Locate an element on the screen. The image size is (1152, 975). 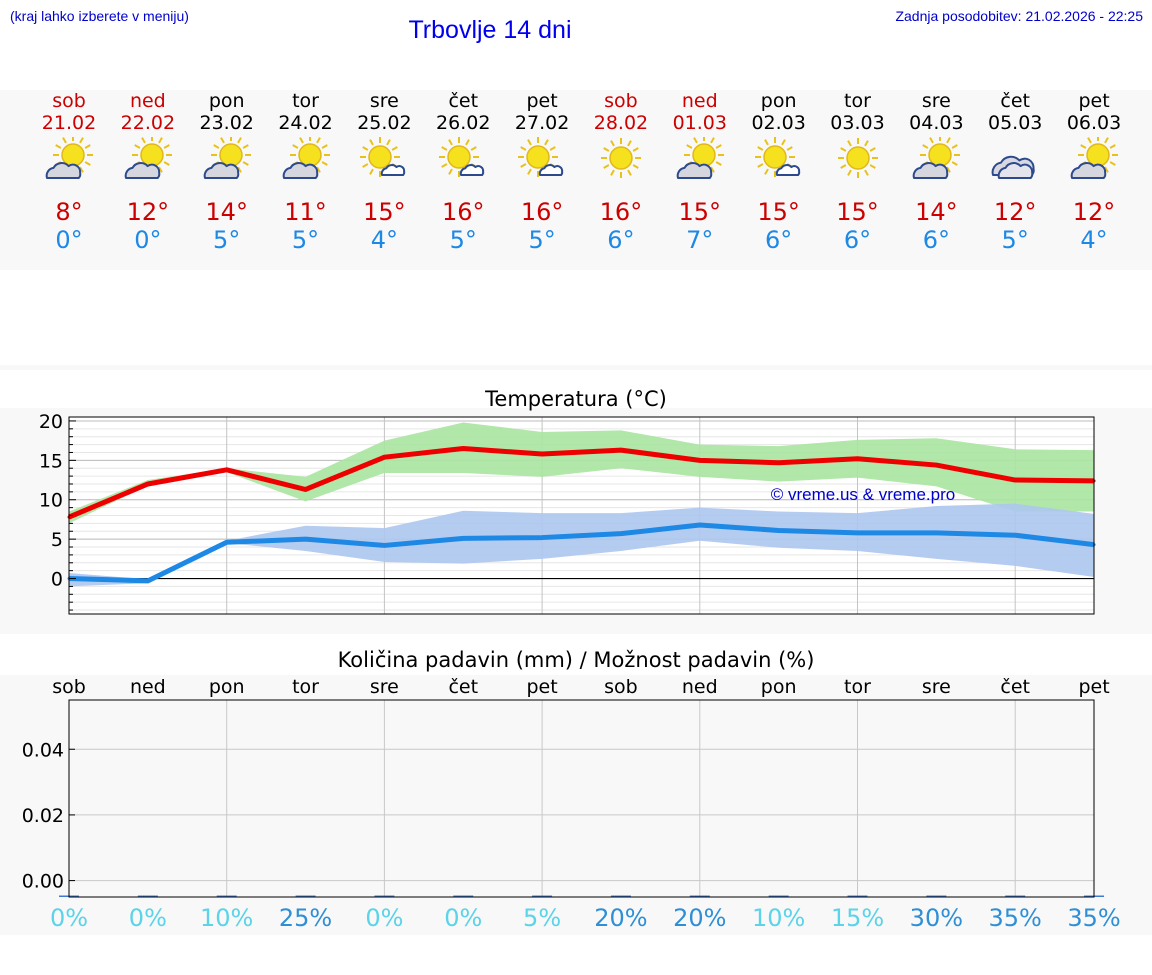
forecast-date: 27.02 is located at coordinates (542, 123).